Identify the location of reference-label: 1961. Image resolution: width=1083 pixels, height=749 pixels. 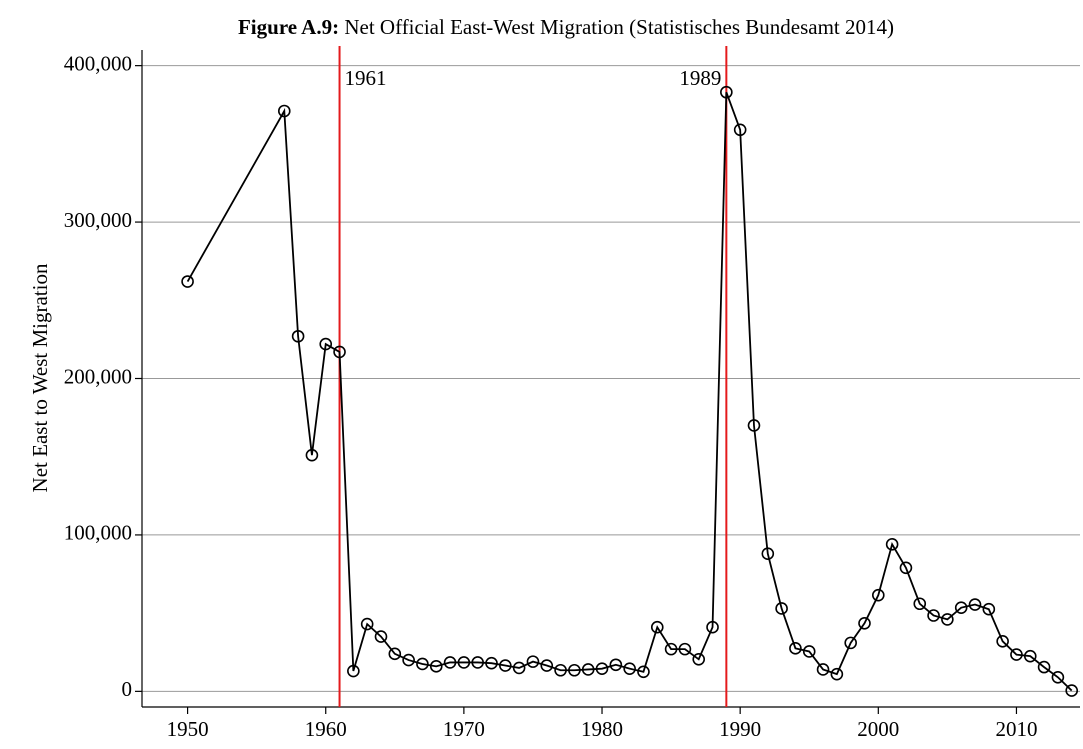
(366, 78).